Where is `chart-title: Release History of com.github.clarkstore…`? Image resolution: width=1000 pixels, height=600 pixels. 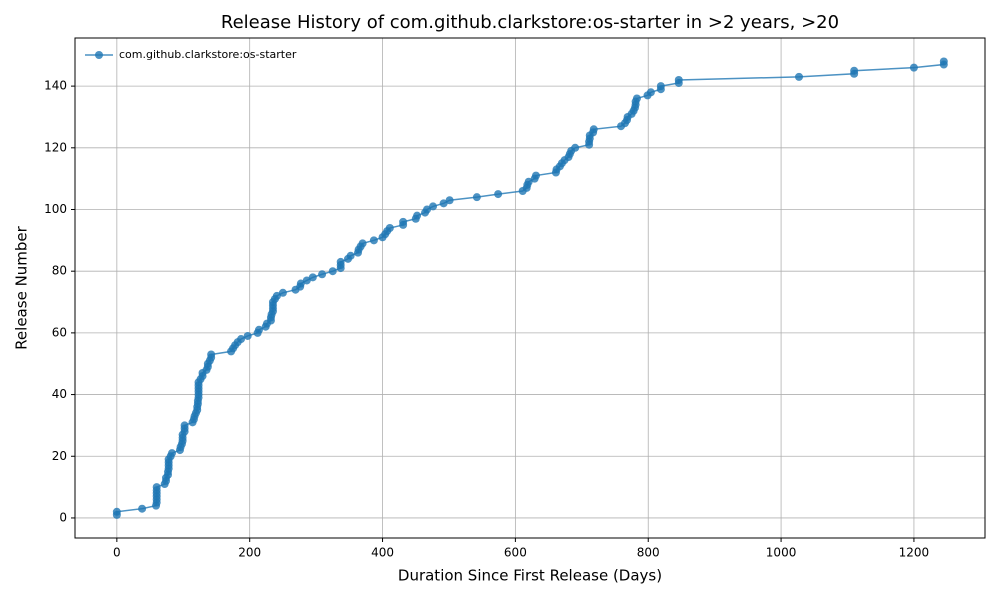
chart-title: Release History of com.github.clarkstore… is located at coordinates (530, 22).